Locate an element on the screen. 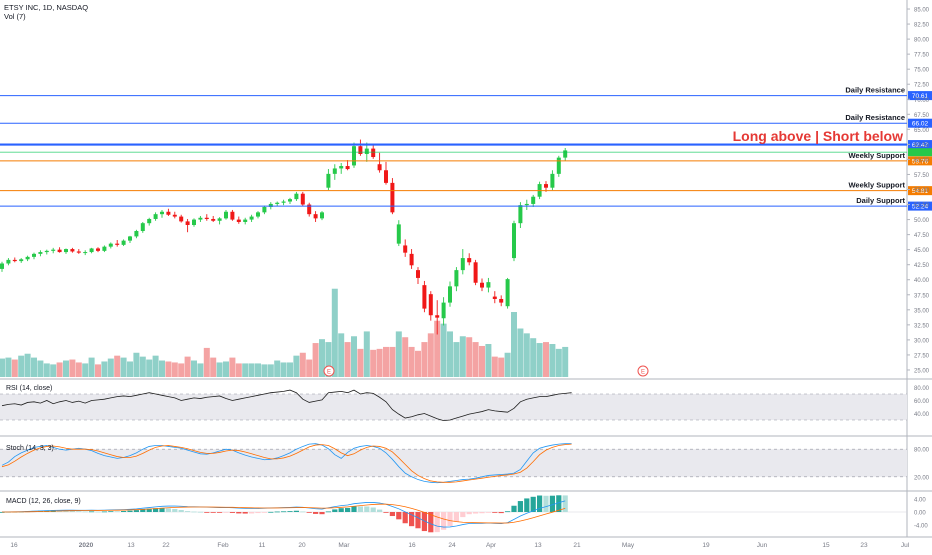 The image size is (932, 555). time-axis-label: Apr is located at coordinates (491, 545).